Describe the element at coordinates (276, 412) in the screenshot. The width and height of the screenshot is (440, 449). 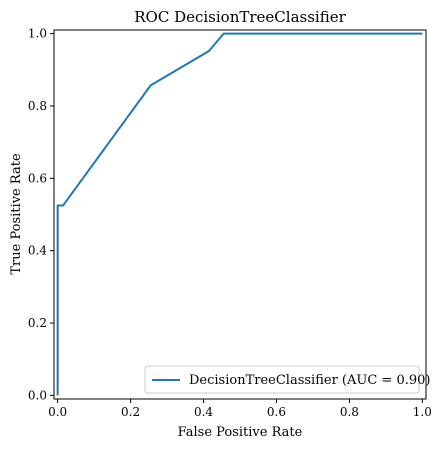
I see `x-tick-label: 0.6` at that location.